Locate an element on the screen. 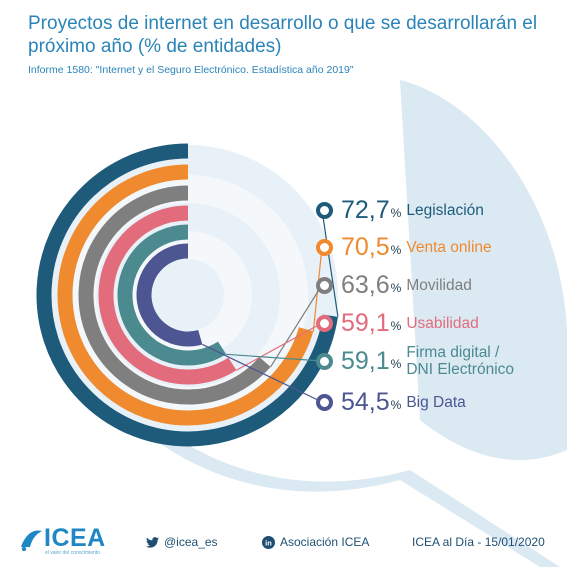 Image resolution: width=567 pixels, height=567 pixels. legend-label: Big Data is located at coordinates (436, 402).